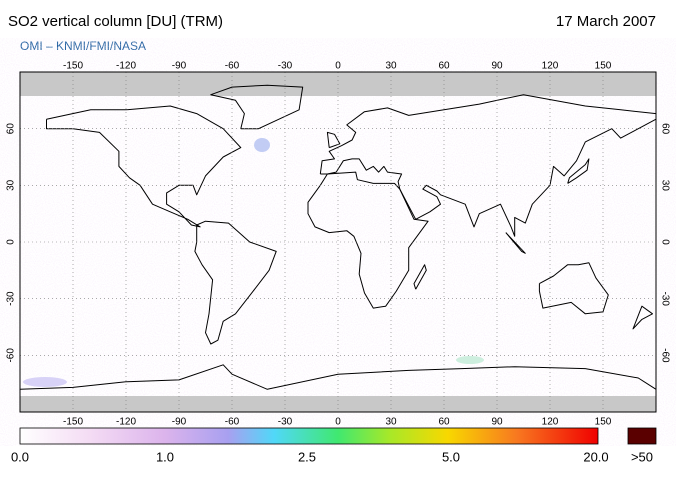 The width and height of the screenshot is (676, 480). Describe the element at coordinates (550, 66) in the screenshot. I see `lon-label-top: 120` at that location.